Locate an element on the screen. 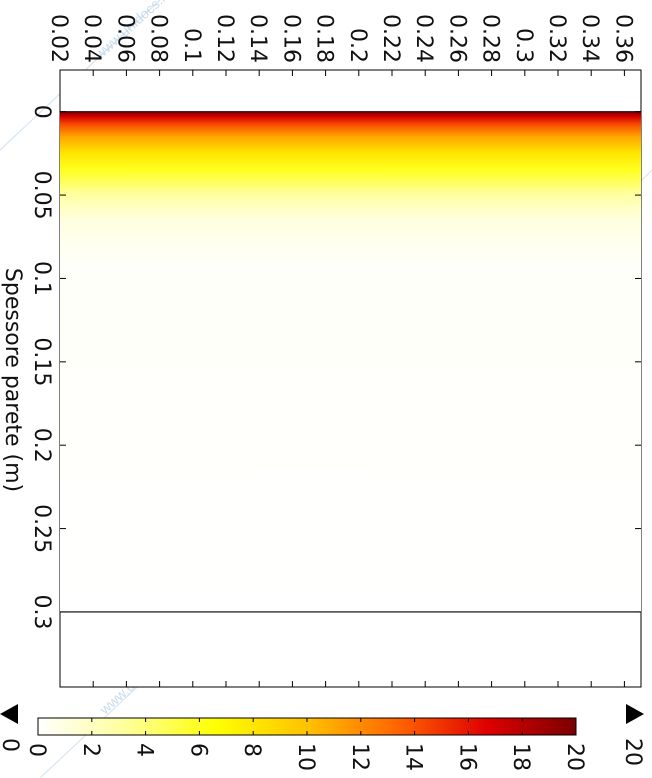  colorbar-ticks is located at coordinates (307, 726).